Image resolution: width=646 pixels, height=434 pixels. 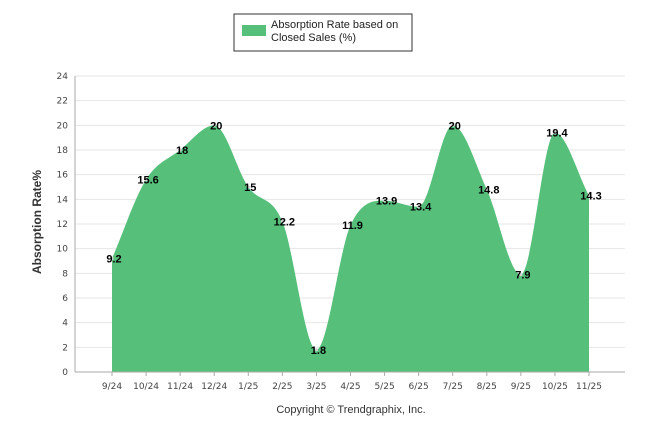 I want to click on data-label: 13.4, so click(x=421, y=208).